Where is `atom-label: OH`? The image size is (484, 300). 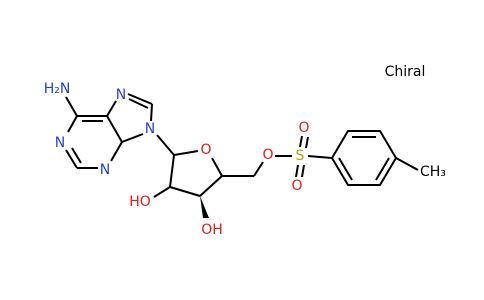
atom-label: OH is located at coordinates (212, 230).